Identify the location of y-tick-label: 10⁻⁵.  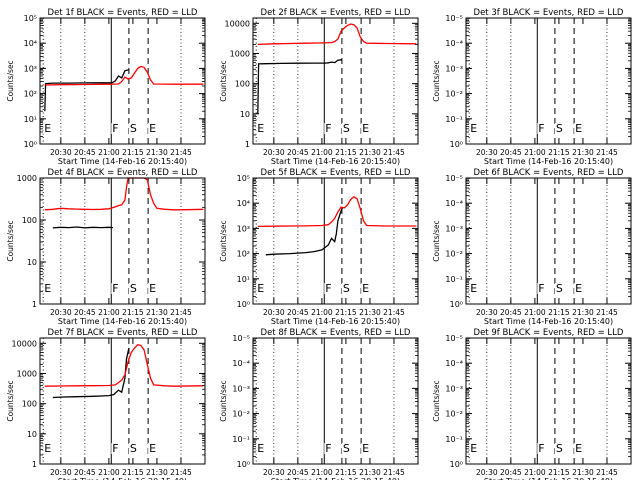
(454, 178).